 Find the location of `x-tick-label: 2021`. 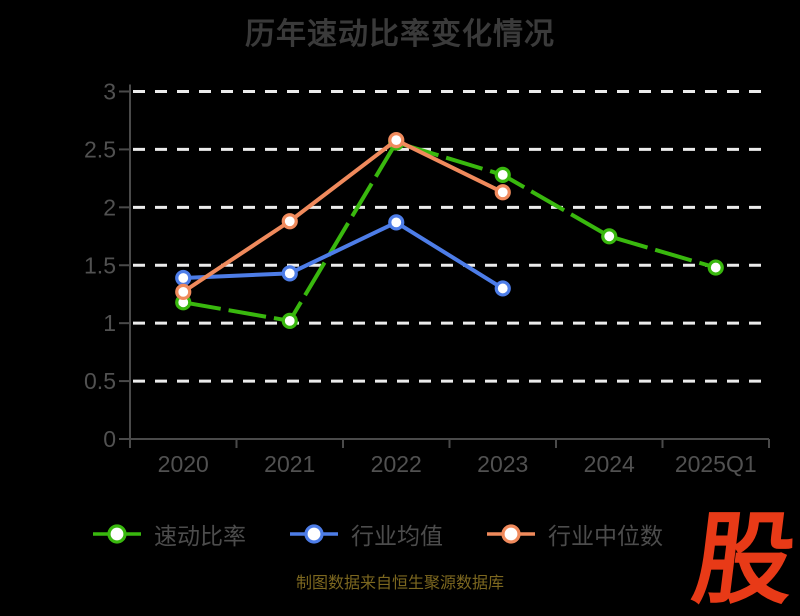

x-tick-label: 2021 is located at coordinates (289, 464).